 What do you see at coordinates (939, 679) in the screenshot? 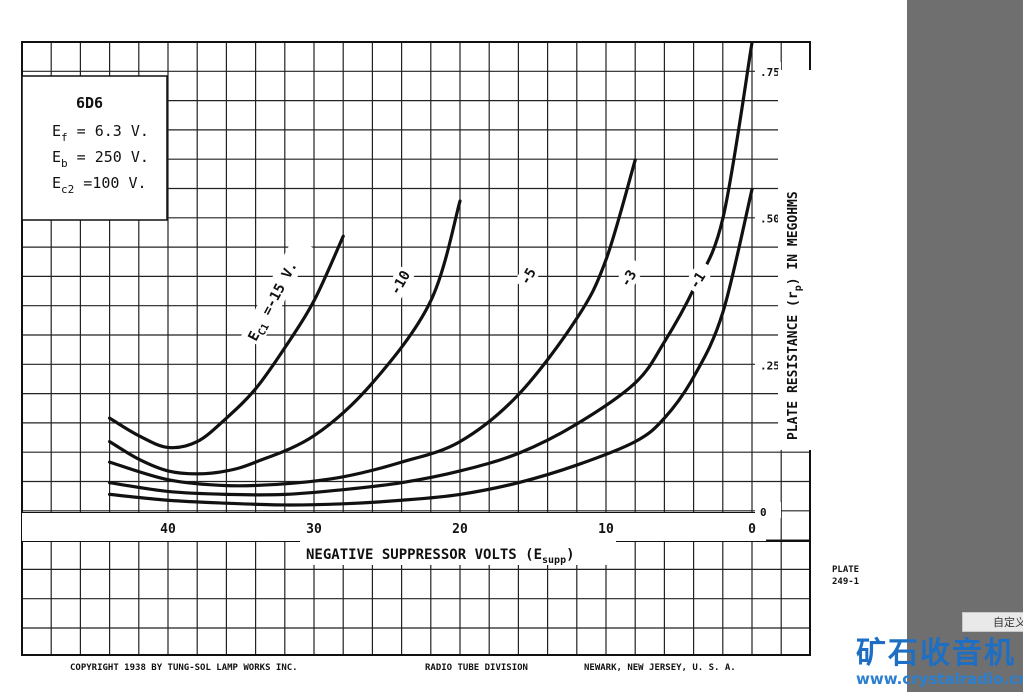
I see `watermark-url: www.crystalradio.cn` at bounding box center [939, 679].